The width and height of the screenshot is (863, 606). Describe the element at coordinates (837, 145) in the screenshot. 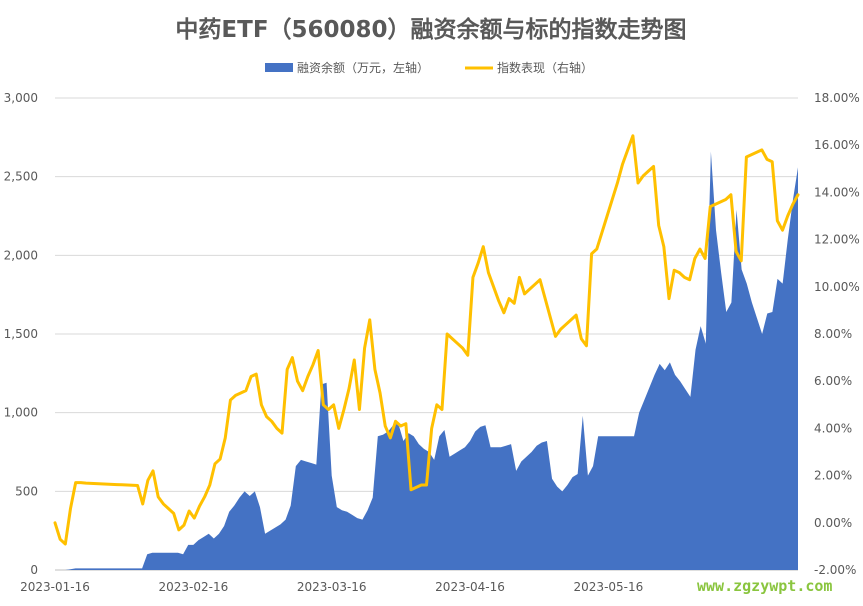

I see `right-tick-label: 16.00%` at that location.